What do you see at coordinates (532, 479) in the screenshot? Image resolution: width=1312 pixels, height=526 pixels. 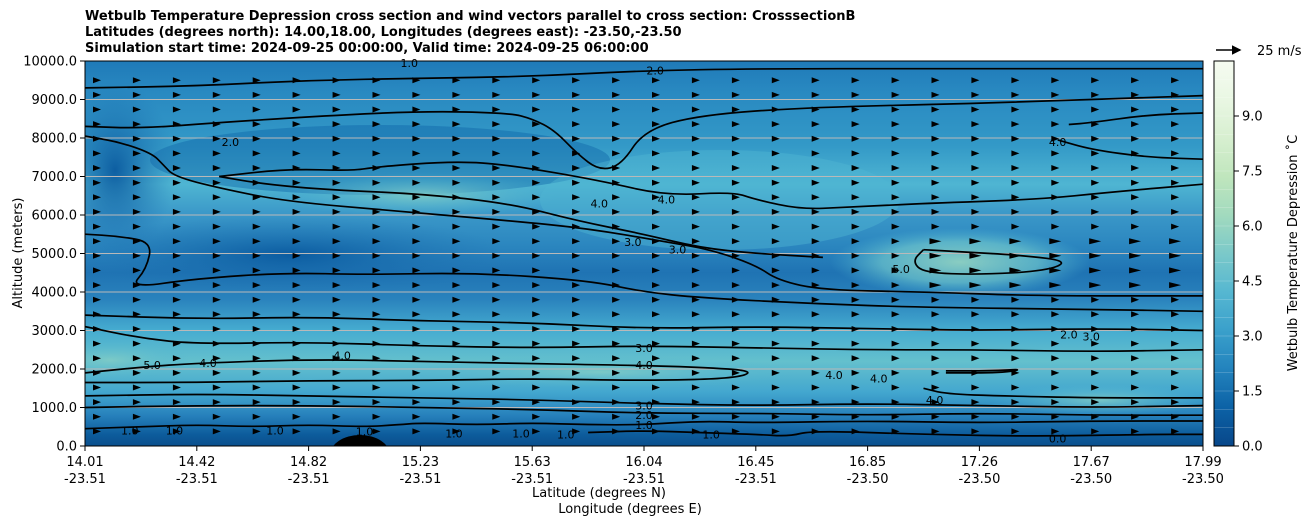 I see `x-tick-label-longitude: -23.51` at bounding box center [532, 479].